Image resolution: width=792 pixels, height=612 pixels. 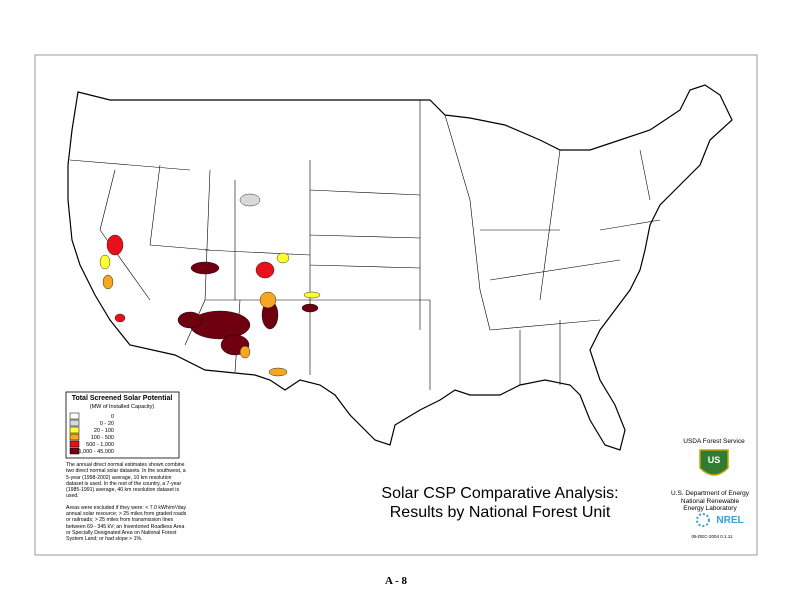 What do you see at coordinates (729, 520) in the screenshot?
I see `nrel-logo-text: NREL` at bounding box center [729, 520].